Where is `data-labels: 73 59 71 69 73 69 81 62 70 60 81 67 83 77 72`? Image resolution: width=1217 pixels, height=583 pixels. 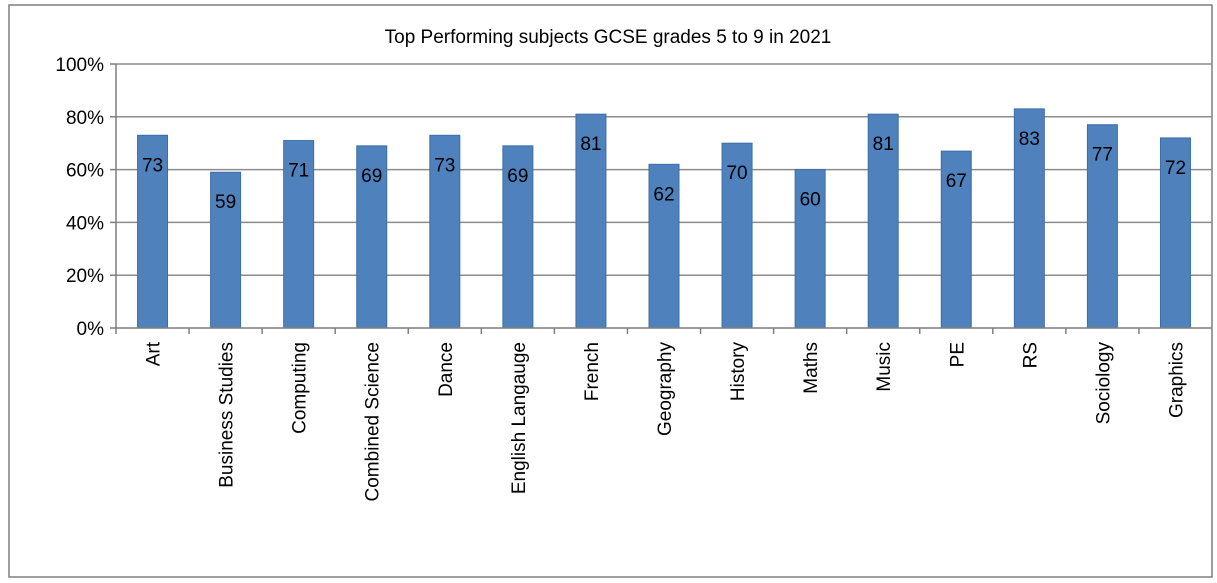 data-labels: 73 59 71 69 73 69 81 62 70 60 81 67 83 77 72 is located at coordinates (664, 171).